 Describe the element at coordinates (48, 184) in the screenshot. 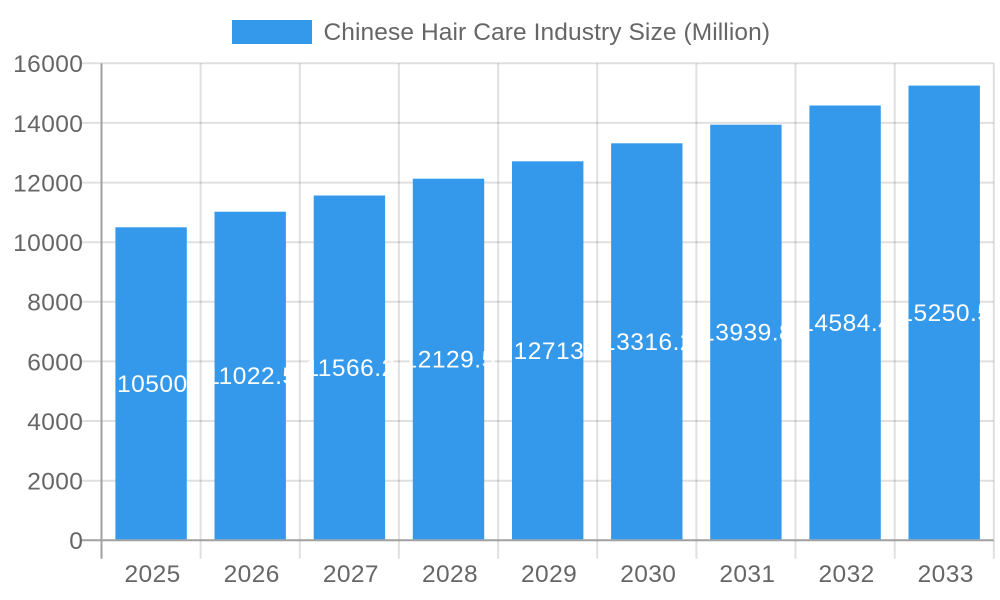

I see `svg-text: 12000` at that location.